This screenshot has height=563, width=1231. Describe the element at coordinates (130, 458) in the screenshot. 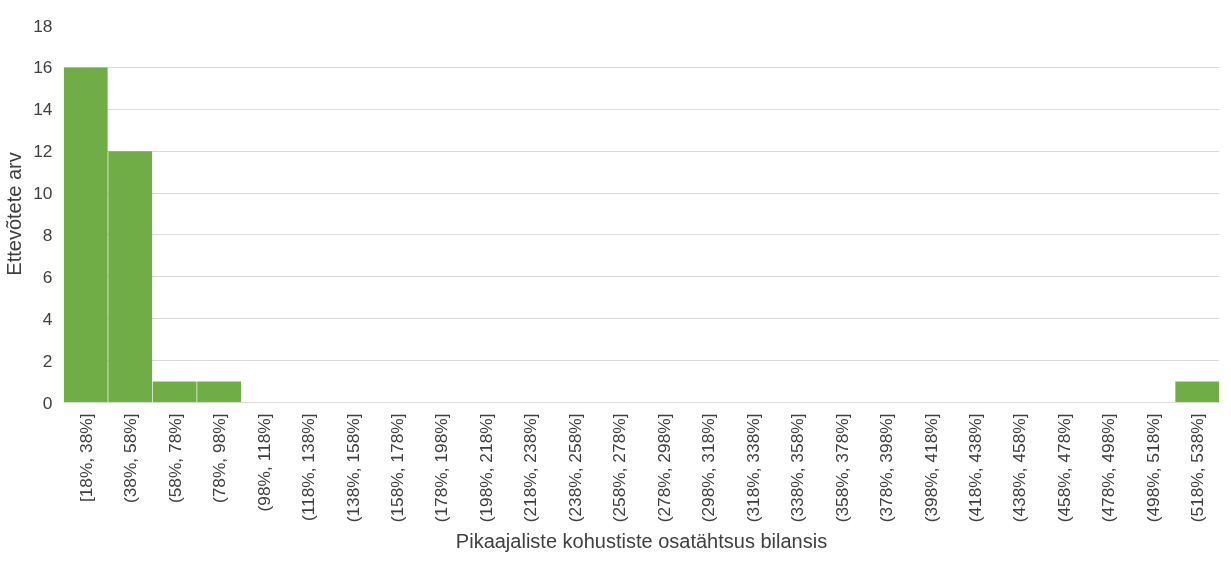

I see `x-tick-label: (38%, 58%]` at that location.